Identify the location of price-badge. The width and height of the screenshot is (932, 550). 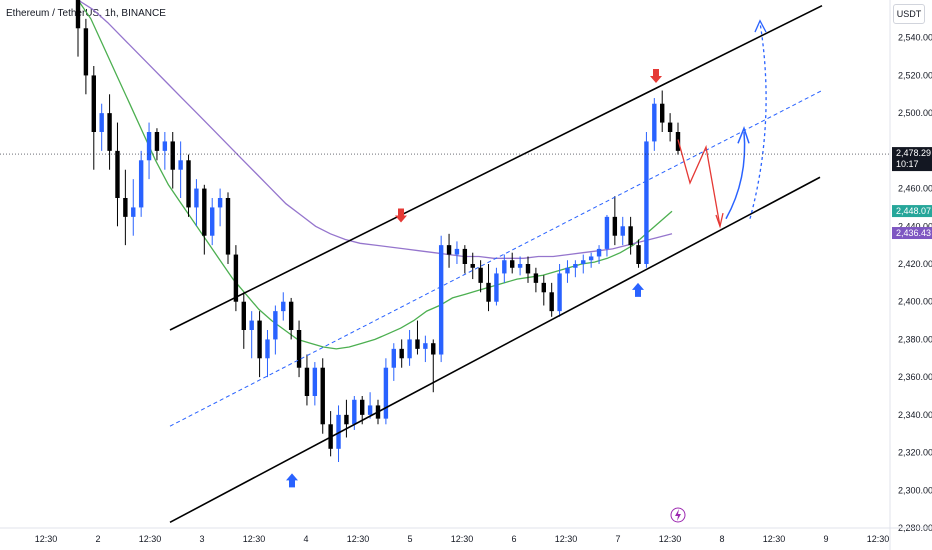
(912, 211).